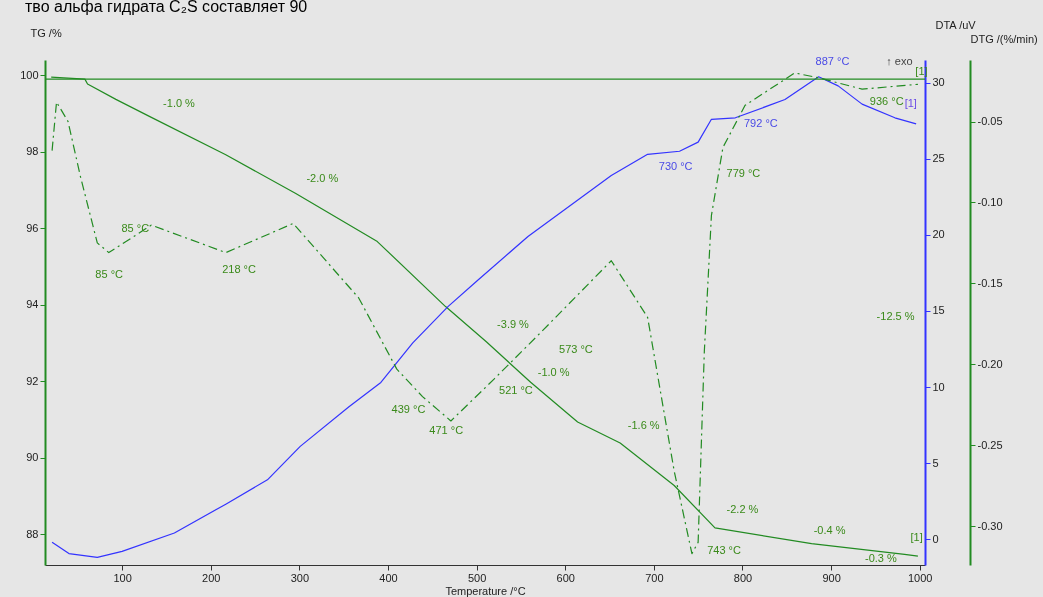  I want to click on annotation: -1.6 %, so click(643, 425).